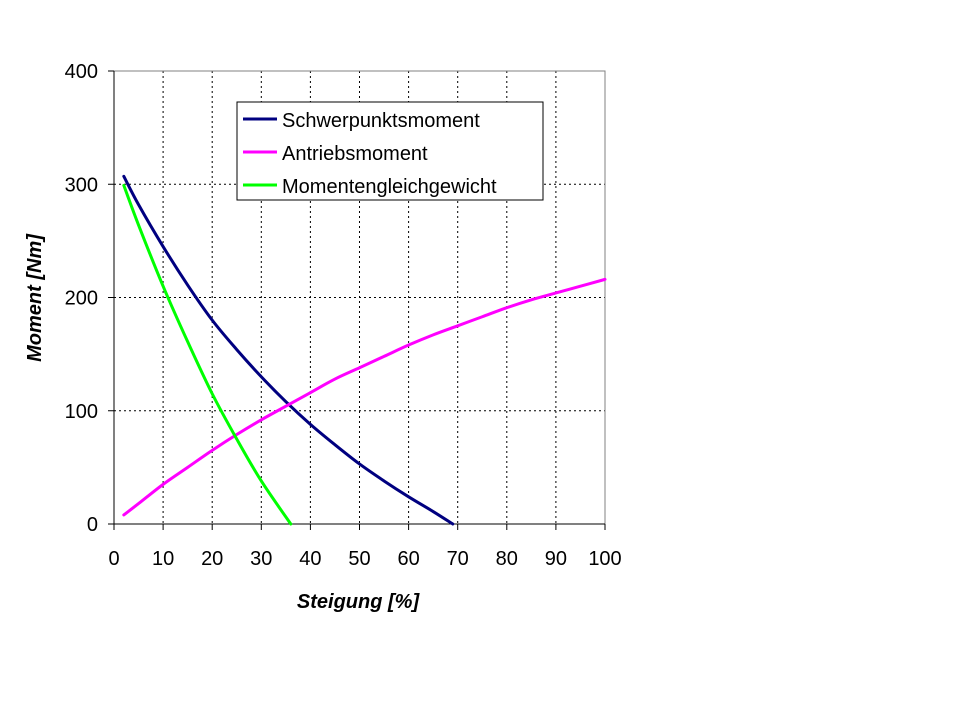 This screenshot has width=960, height=720. I want to click on x-tick-label: 60, so click(408, 559).